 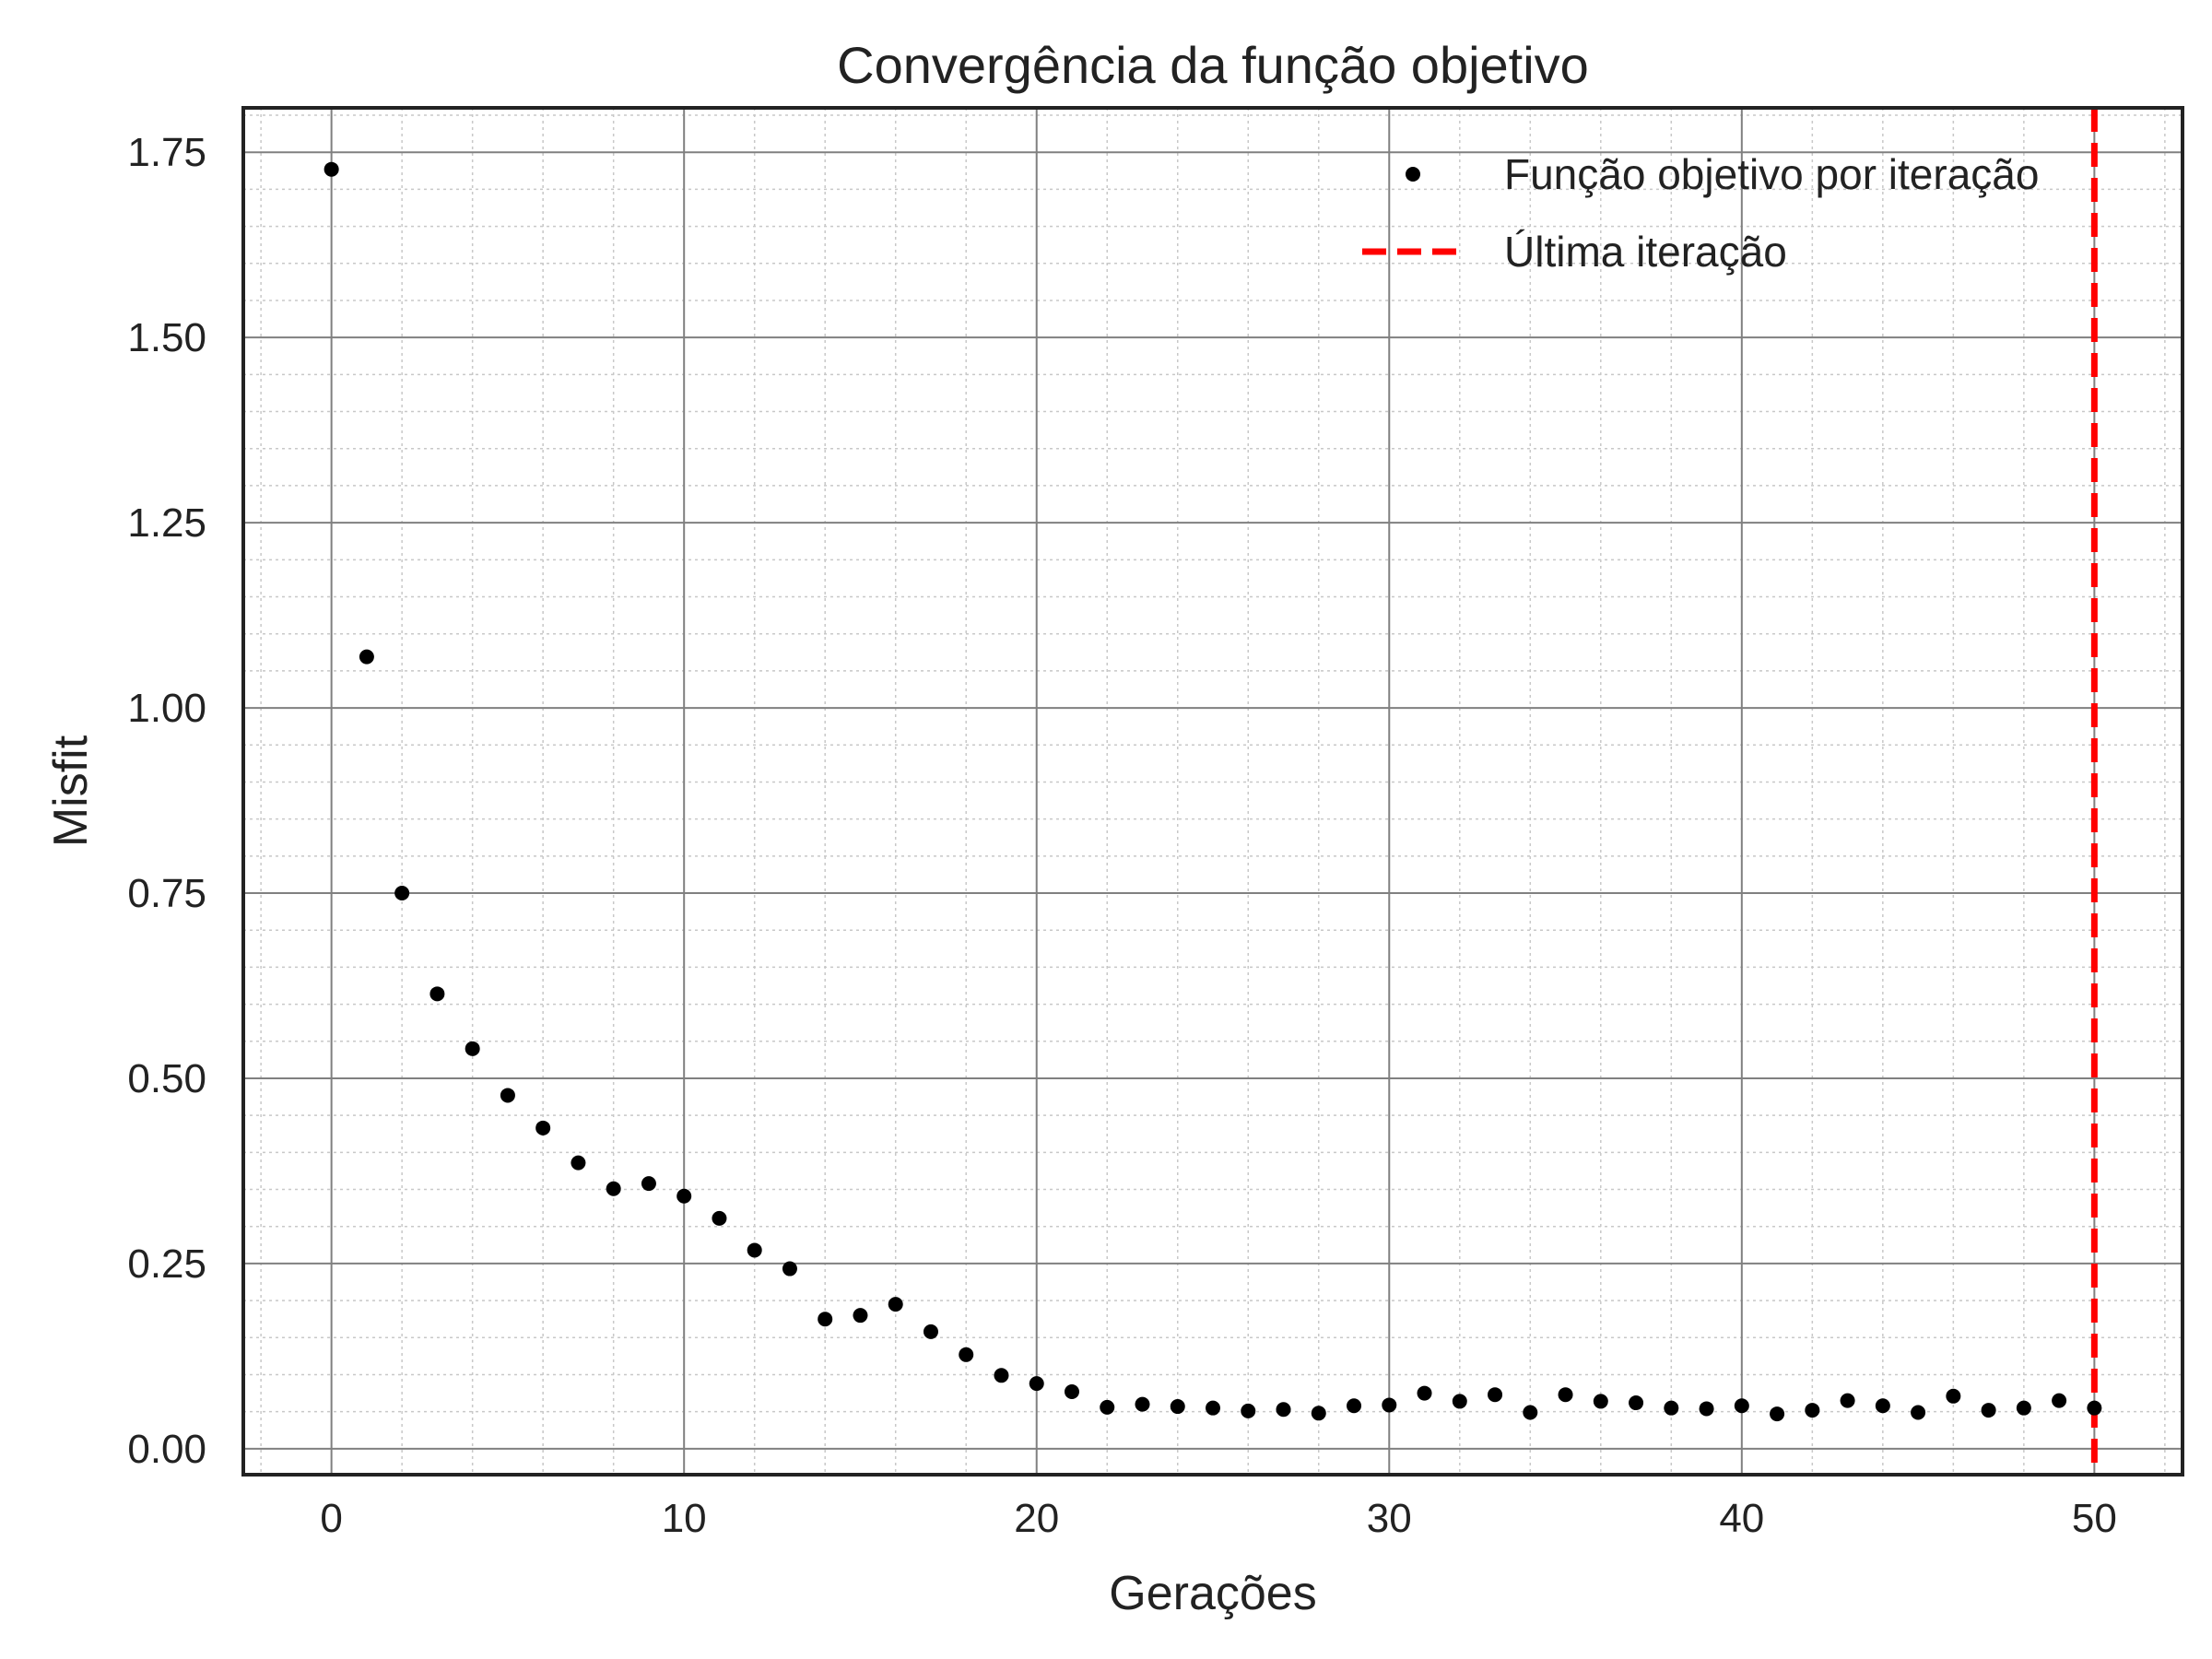 I want to click on legend-label-last-iteration: Última iteração, so click(x=1645, y=252).